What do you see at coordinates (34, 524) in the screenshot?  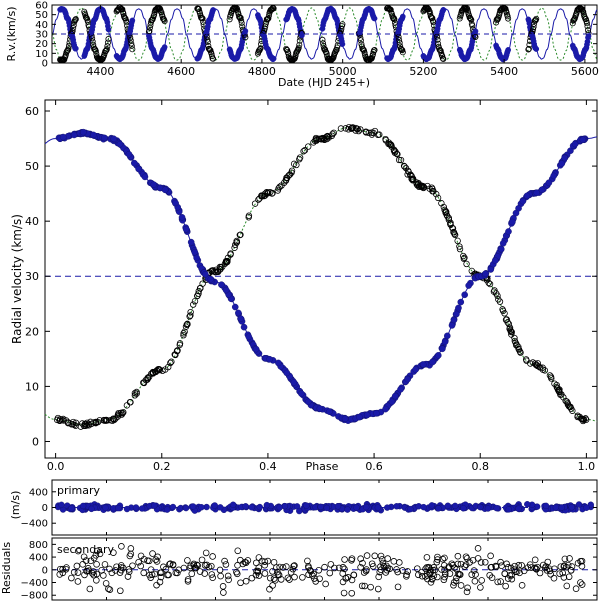 I see `residual-primary-y-tick-label: −400` at bounding box center [34, 524].